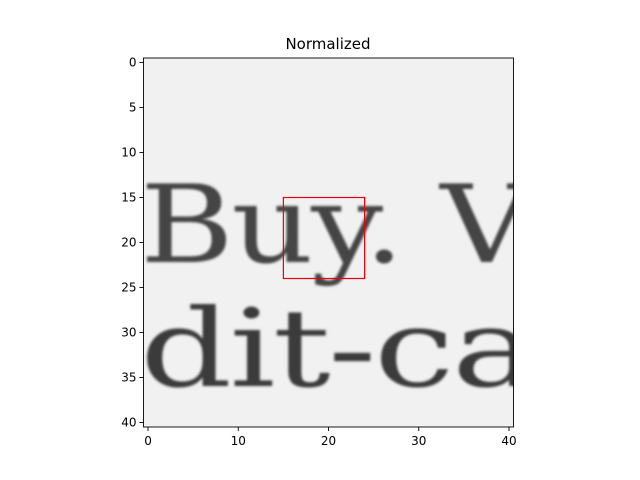 This screenshot has width=640, height=480. Describe the element at coordinates (133, 63) in the screenshot. I see `y-tick-label: 0` at that location.